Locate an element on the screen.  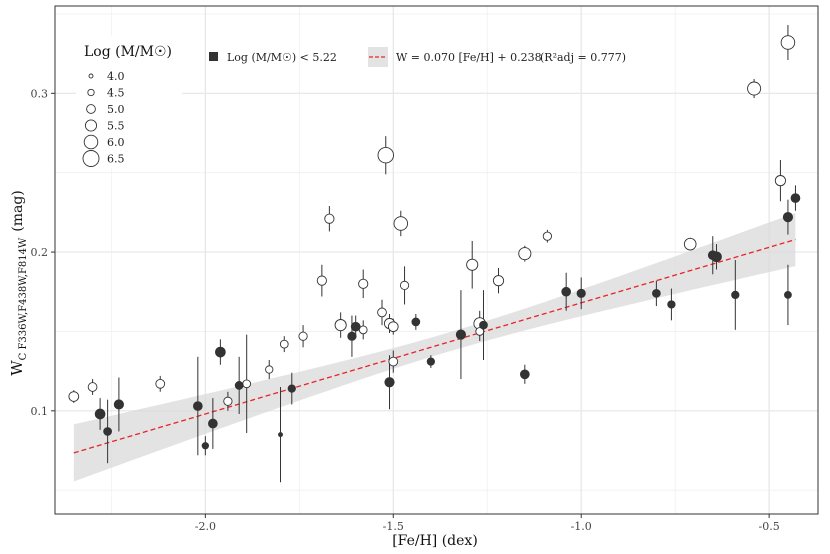
size-legend-label: 4.5 is located at coordinates (116, 93).